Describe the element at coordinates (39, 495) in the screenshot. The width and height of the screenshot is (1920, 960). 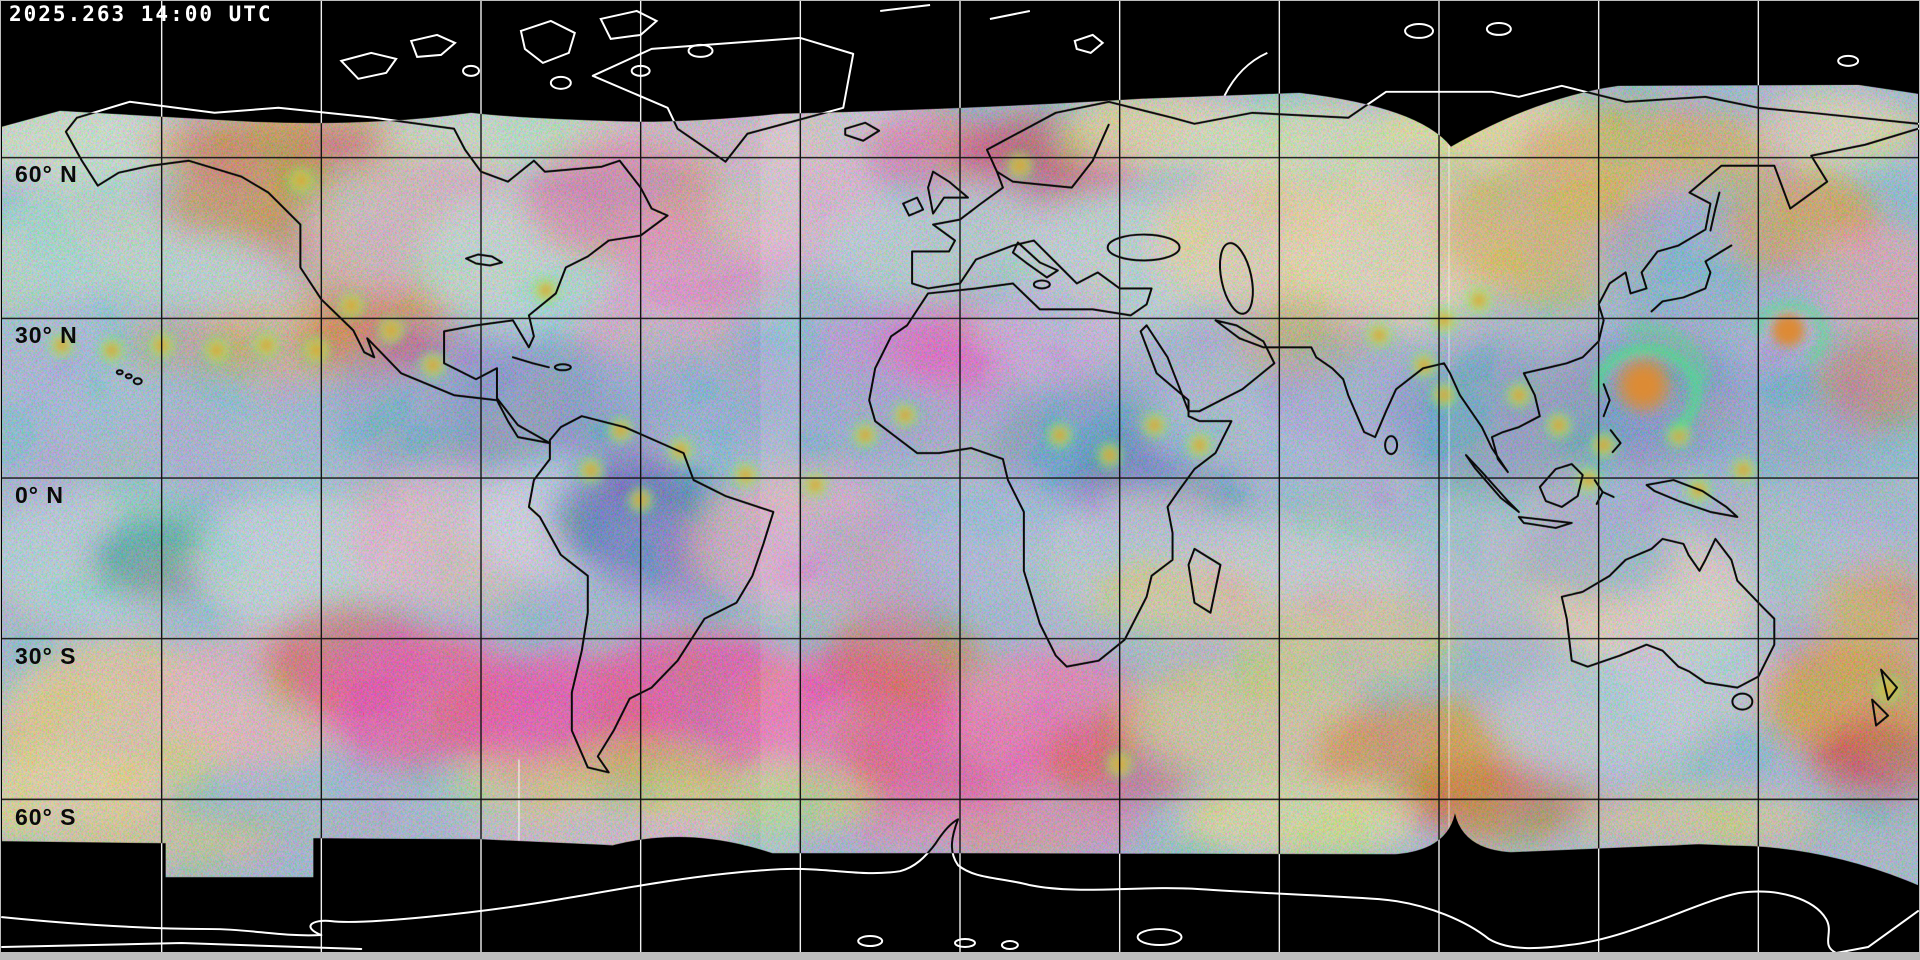
I see `latitude-label-0n: 0° N` at that location.